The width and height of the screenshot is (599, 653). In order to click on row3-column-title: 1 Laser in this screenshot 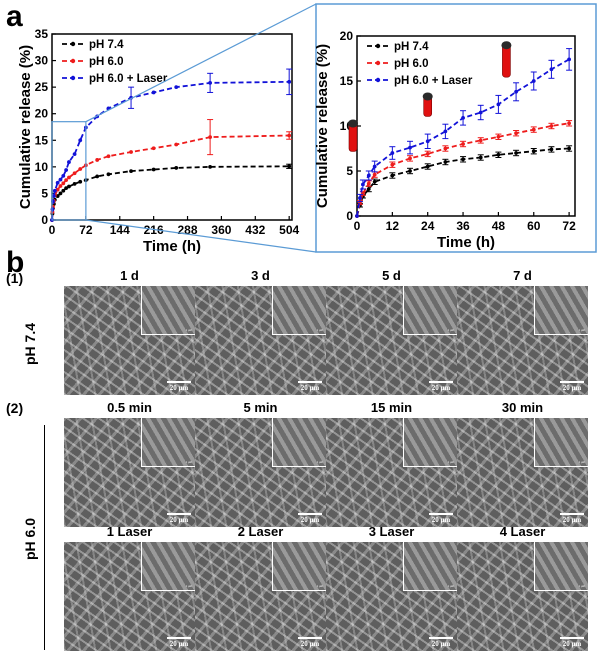, I will do `click(129, 531)`.